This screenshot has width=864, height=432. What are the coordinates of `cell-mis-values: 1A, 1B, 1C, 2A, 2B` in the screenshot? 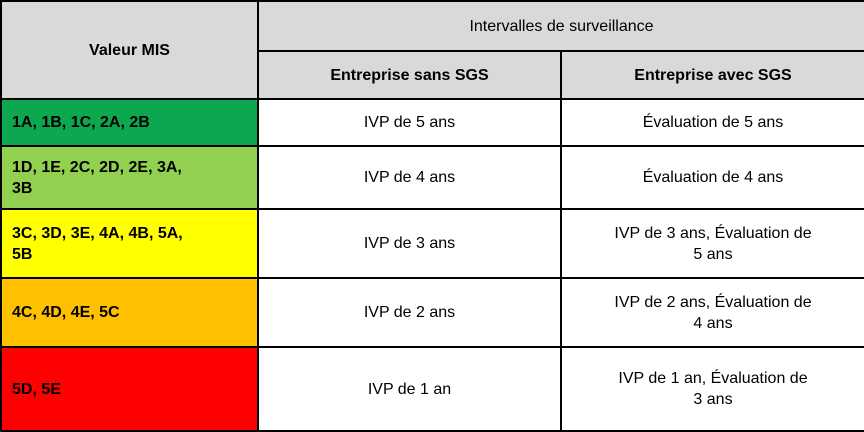 It's located at (129, 122).